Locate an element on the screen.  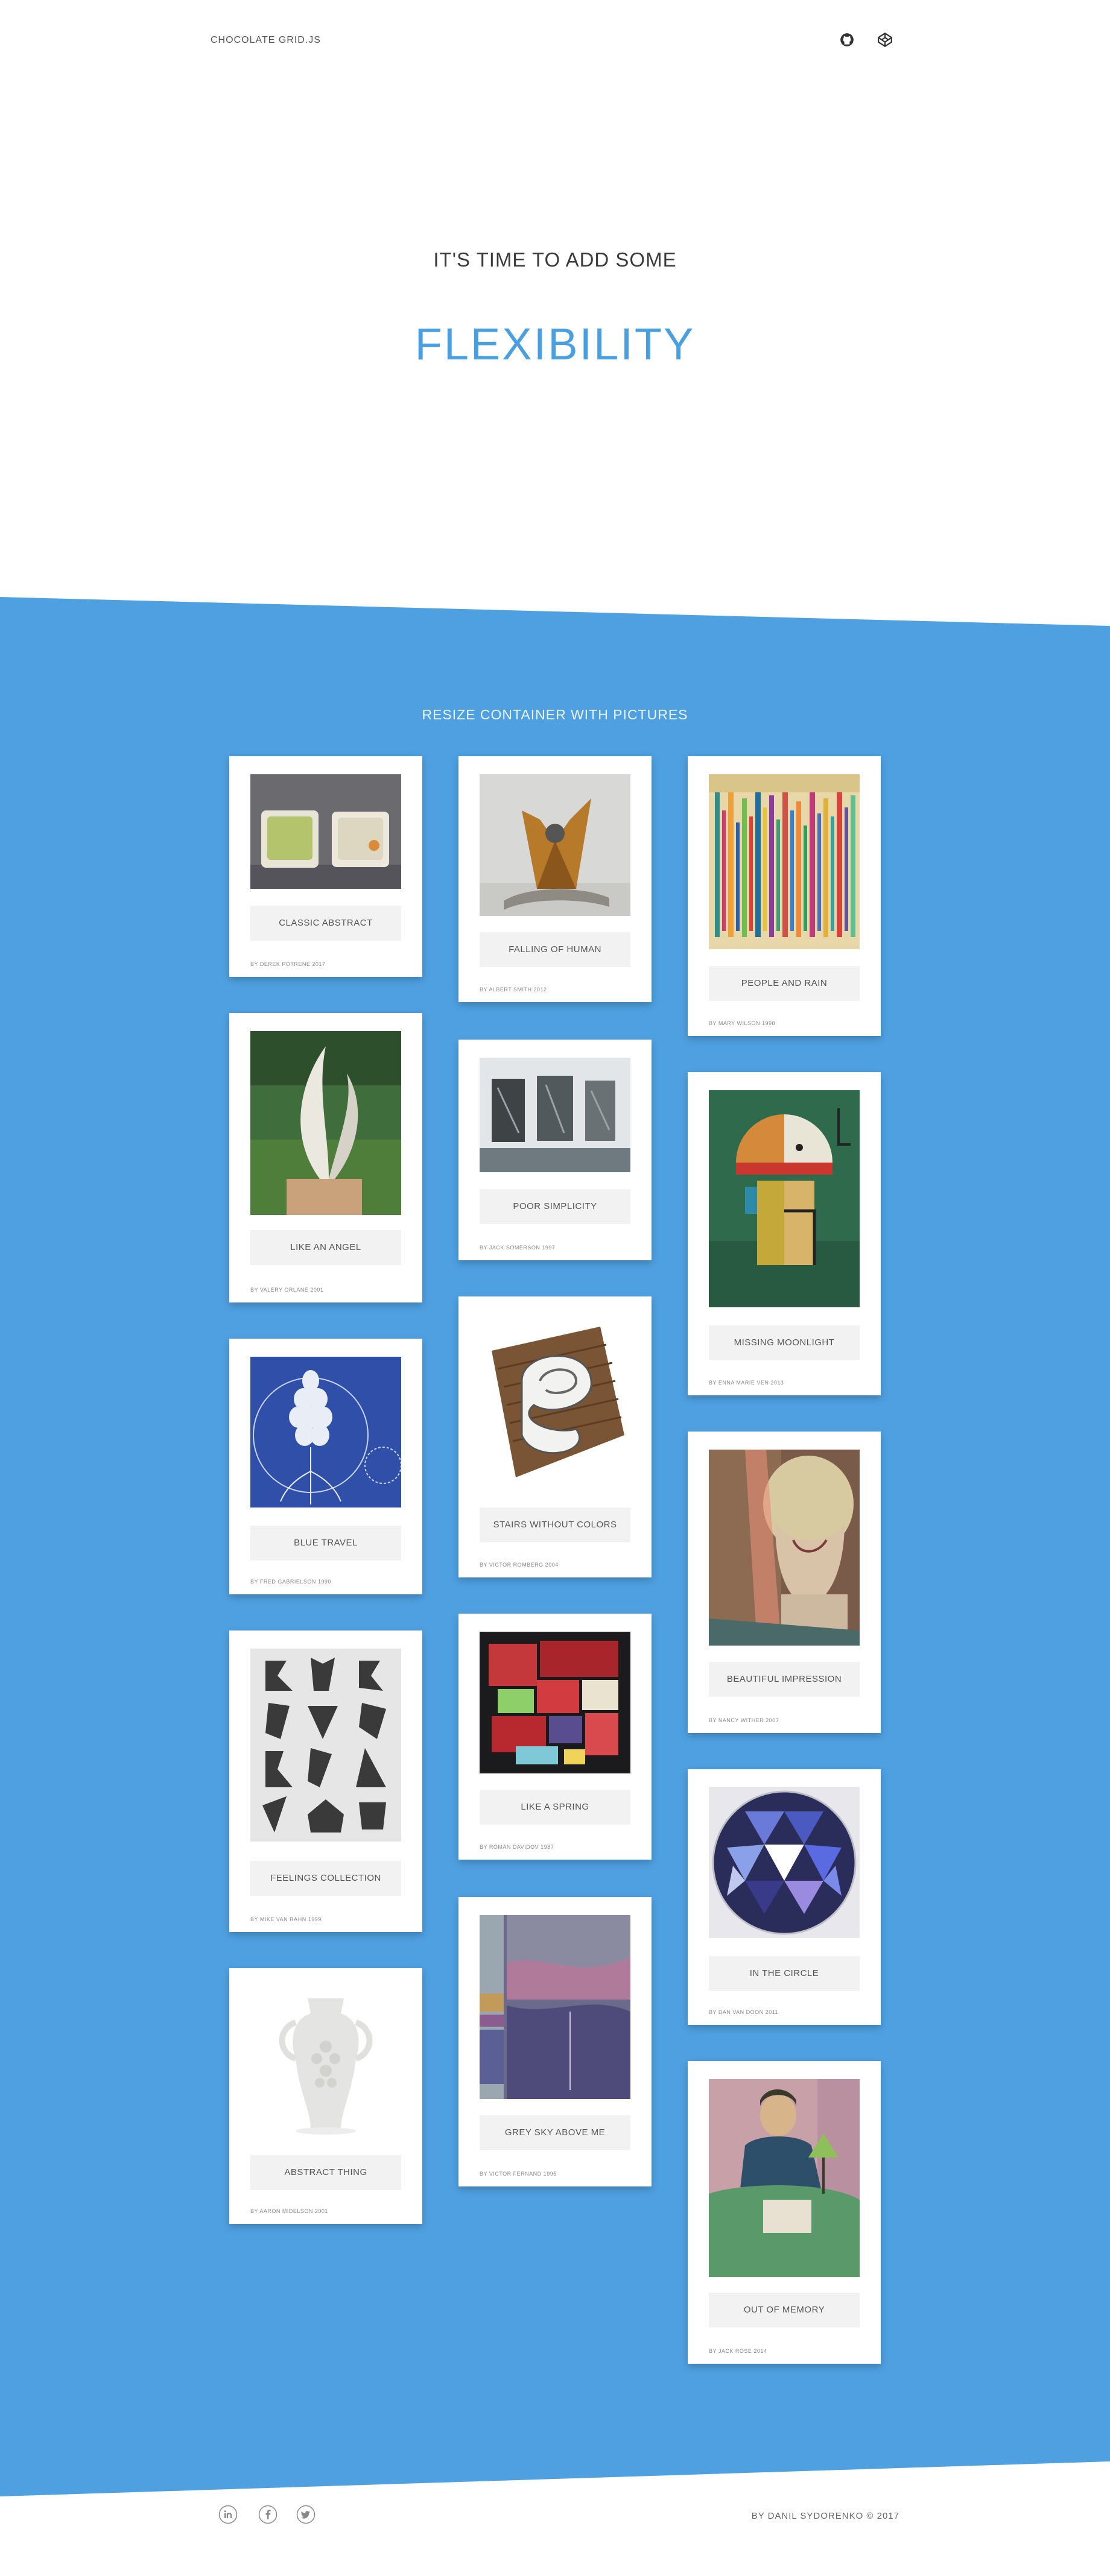
card-author: BY DAN VAN DOON 2011 is located at coordinates (744, 2012).